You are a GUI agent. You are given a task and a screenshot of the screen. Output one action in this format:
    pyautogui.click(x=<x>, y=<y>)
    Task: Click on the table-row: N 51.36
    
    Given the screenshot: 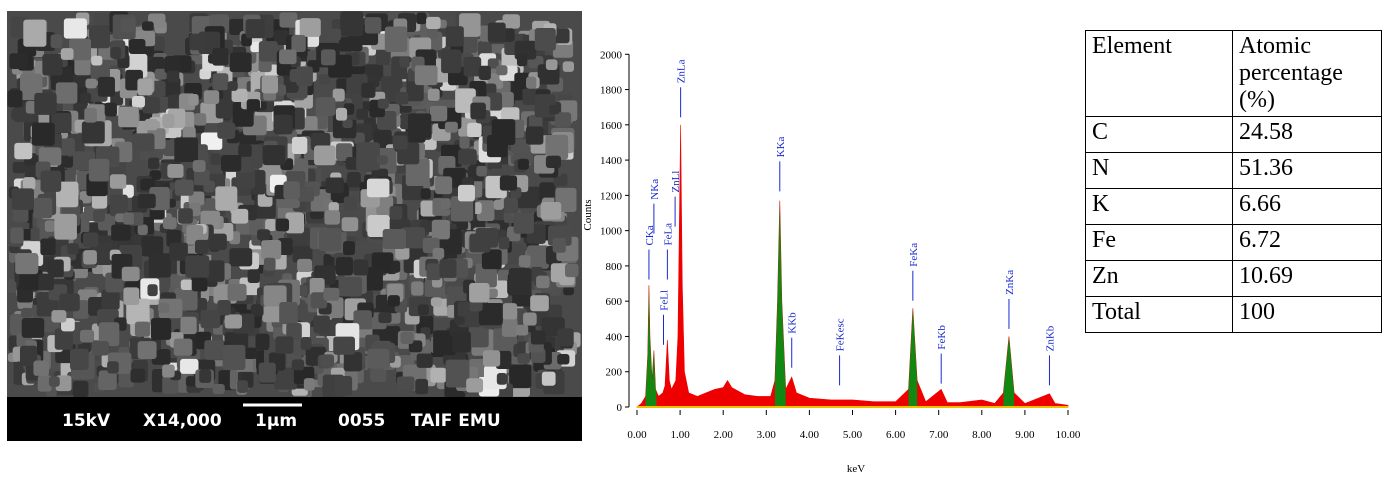 What is the action you would take?
    pyautogui.click(x=1233, y=170)
    